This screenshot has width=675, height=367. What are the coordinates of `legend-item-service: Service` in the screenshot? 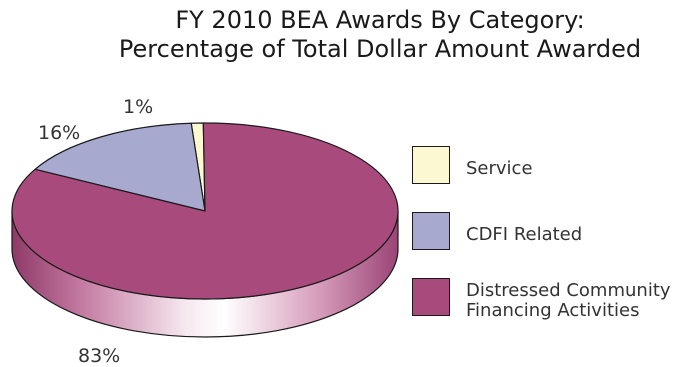 It's located at (543, 171).